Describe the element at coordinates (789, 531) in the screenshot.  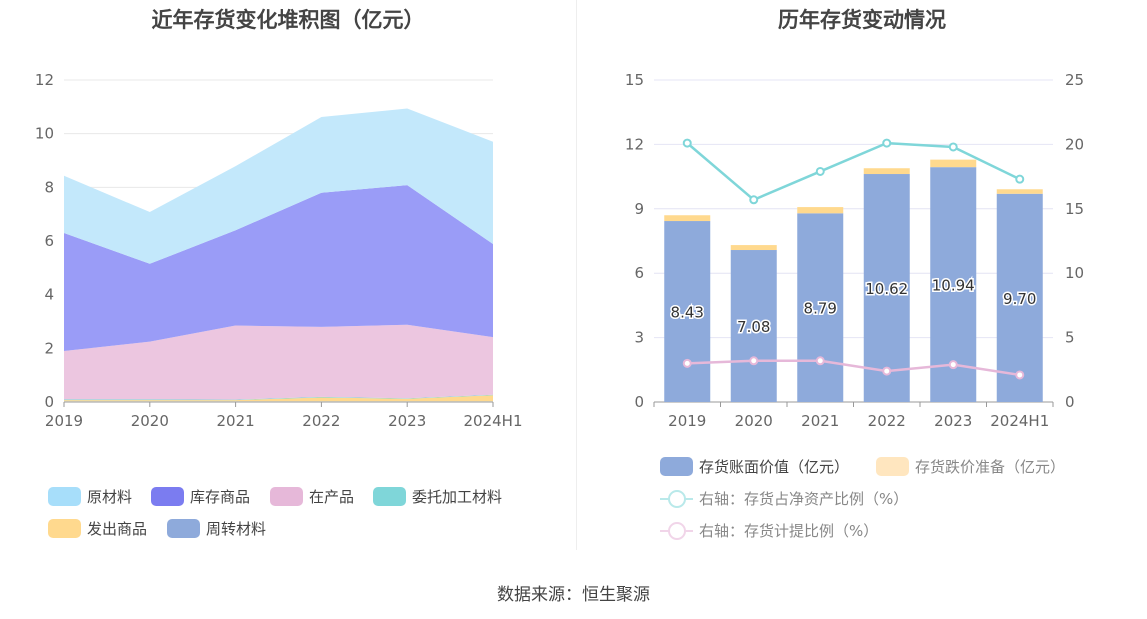
I see `legend-label: 右轴：存货计提比例（%）` at that location.